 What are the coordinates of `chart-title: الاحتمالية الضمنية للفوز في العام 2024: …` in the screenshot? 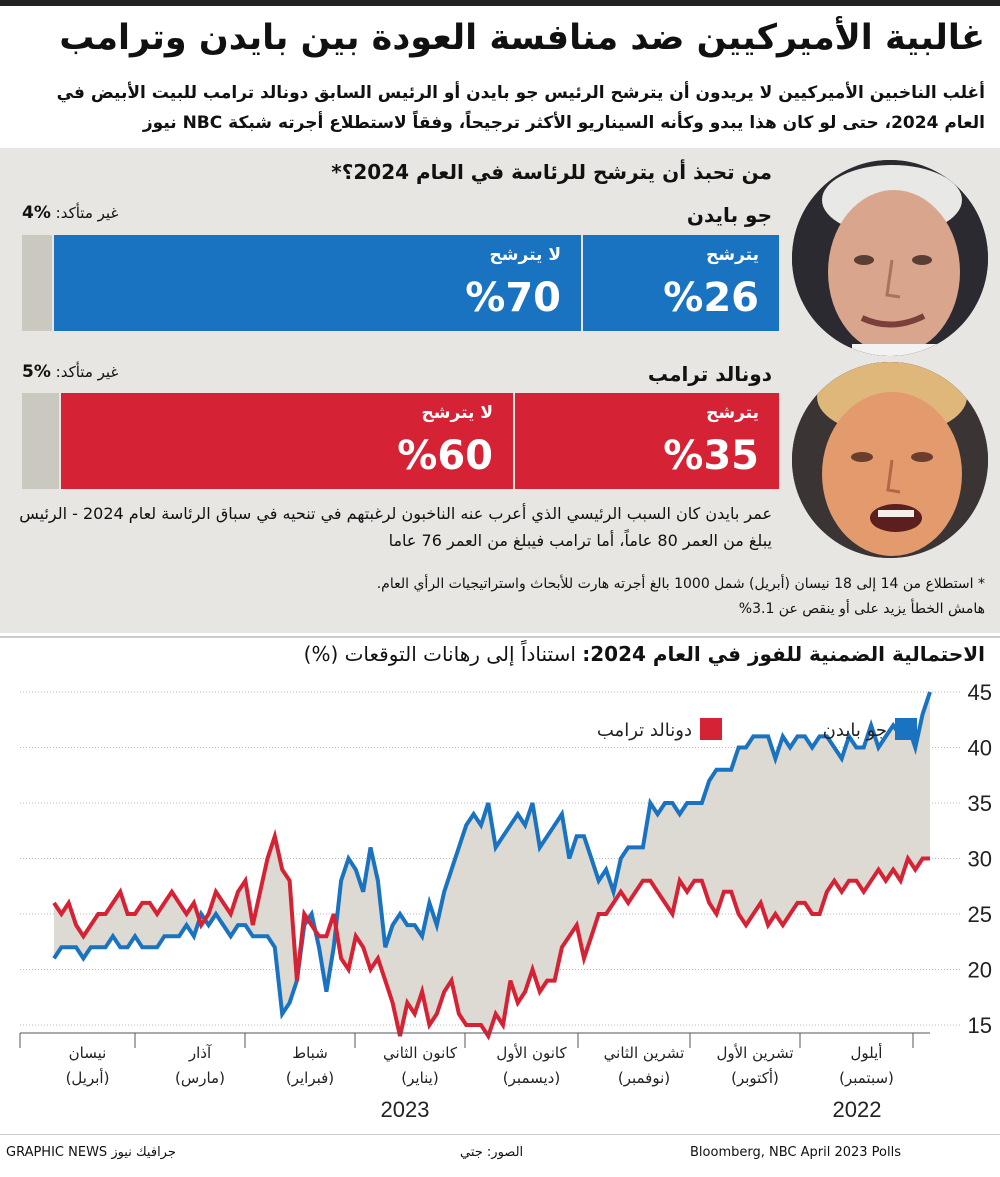 It's located at (644, 654).